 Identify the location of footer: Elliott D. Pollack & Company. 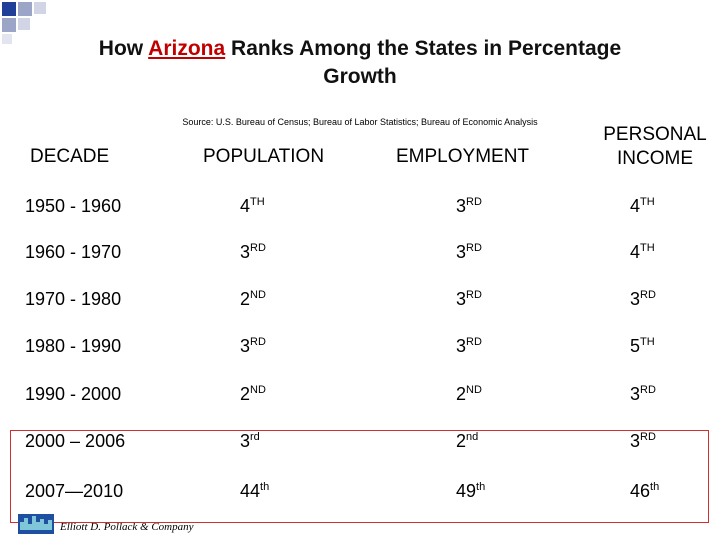
(127, 527).